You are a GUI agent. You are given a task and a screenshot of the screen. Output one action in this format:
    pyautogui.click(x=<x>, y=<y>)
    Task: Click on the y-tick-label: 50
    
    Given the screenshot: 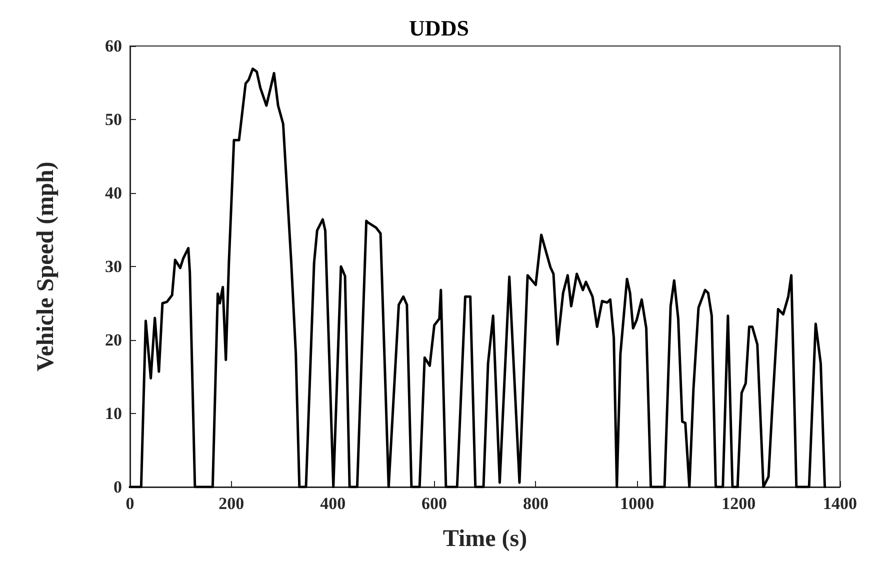 What is the action you would take?
    pyautogui.click(x=113, y=119)
    